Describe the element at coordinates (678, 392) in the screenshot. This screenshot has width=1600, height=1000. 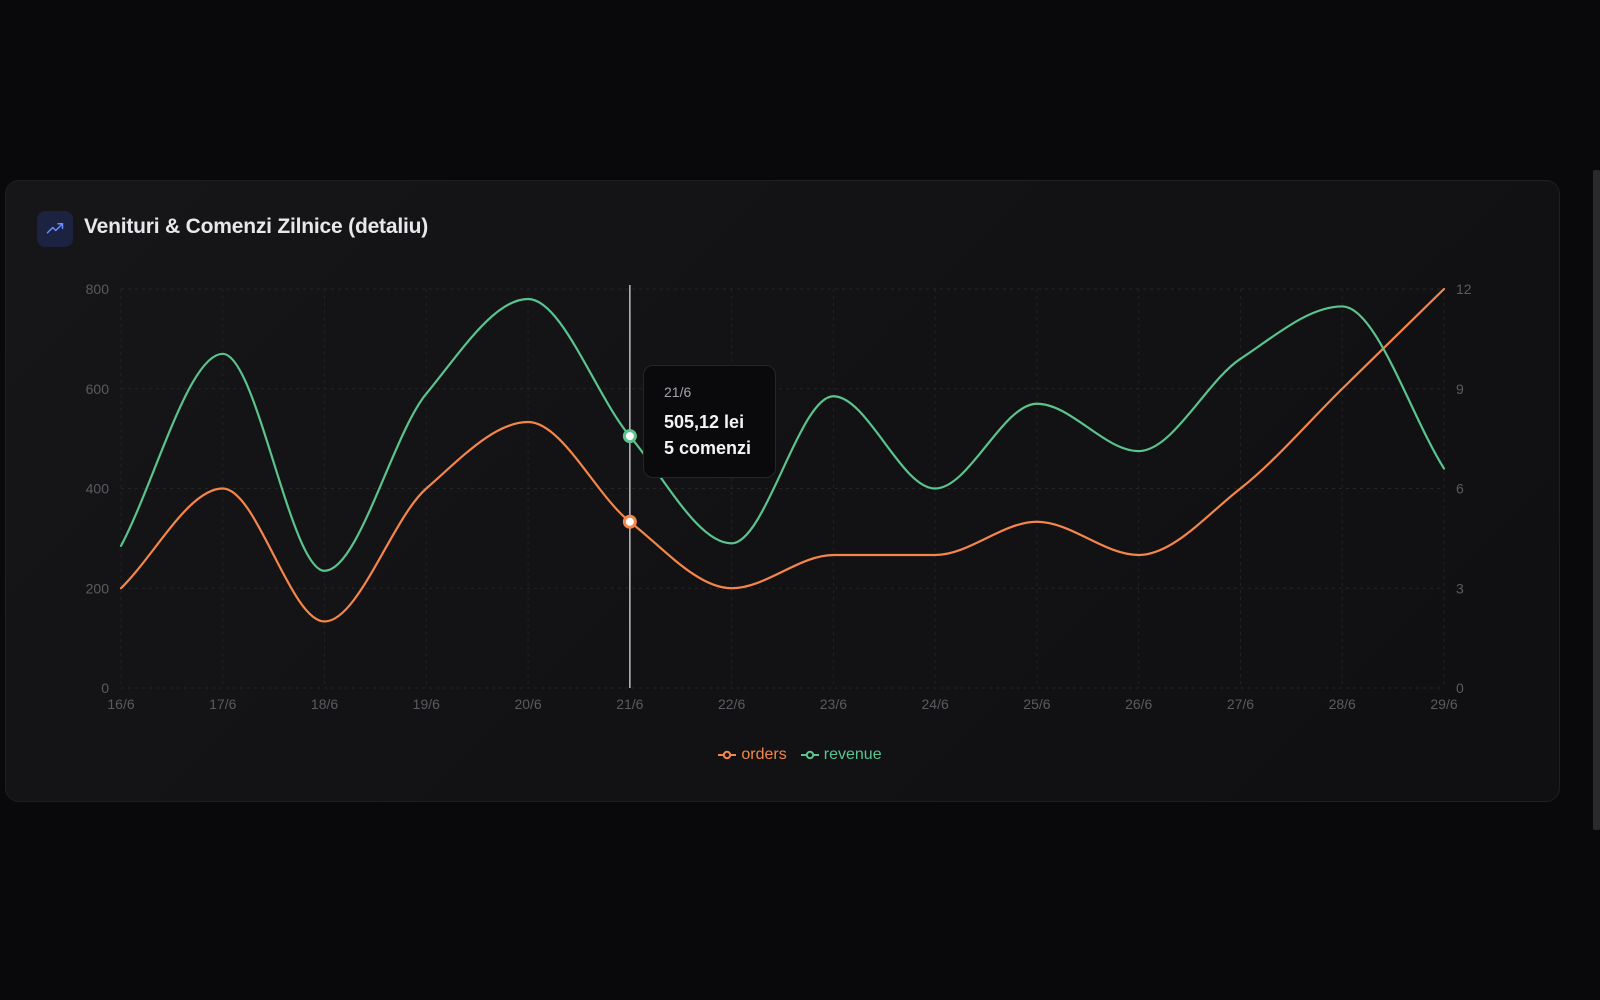
I see `tooltip-date: 21/6` at that location.